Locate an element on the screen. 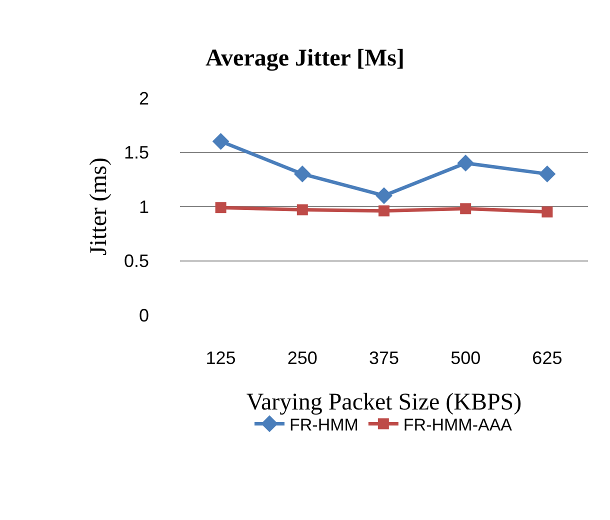 The height and width of the screenshot is (520, 610). y-axis-title: Jitter (ms) is located at coordinates (99, 207).